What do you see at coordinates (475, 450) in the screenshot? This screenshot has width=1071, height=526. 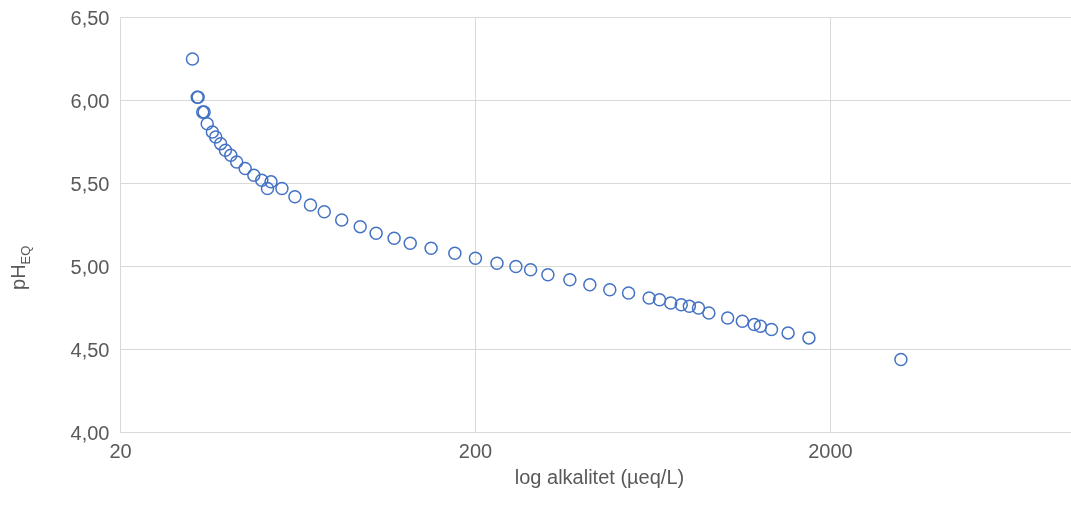 I see `x-tick-label: 200` at bounding box center [475, 450].